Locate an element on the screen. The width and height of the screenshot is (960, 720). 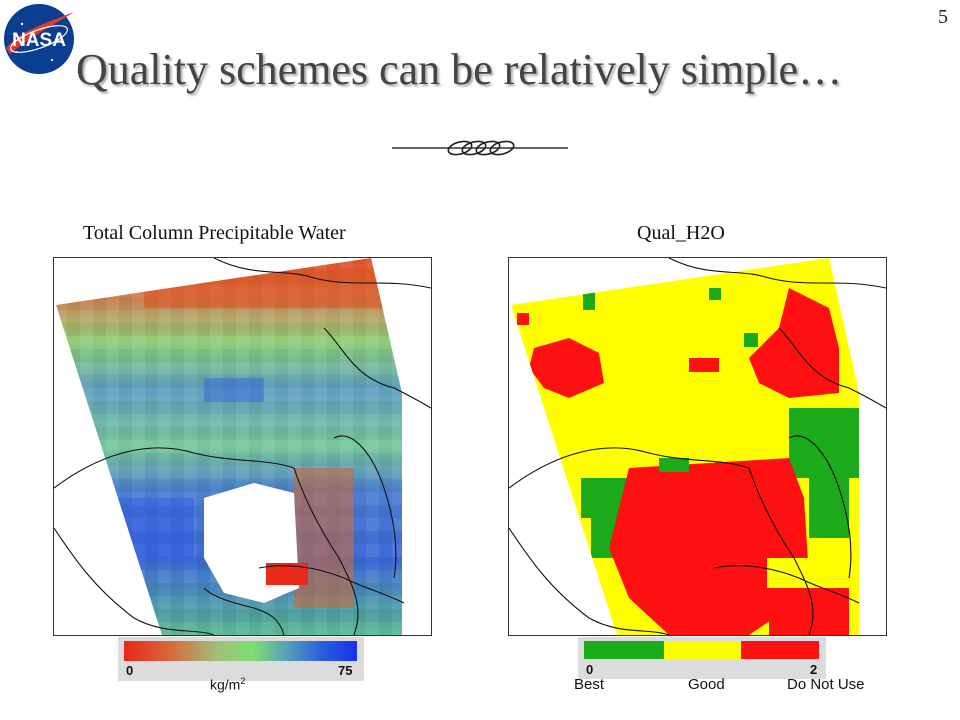
page-number: 5 is located at coordinates (943, 17).